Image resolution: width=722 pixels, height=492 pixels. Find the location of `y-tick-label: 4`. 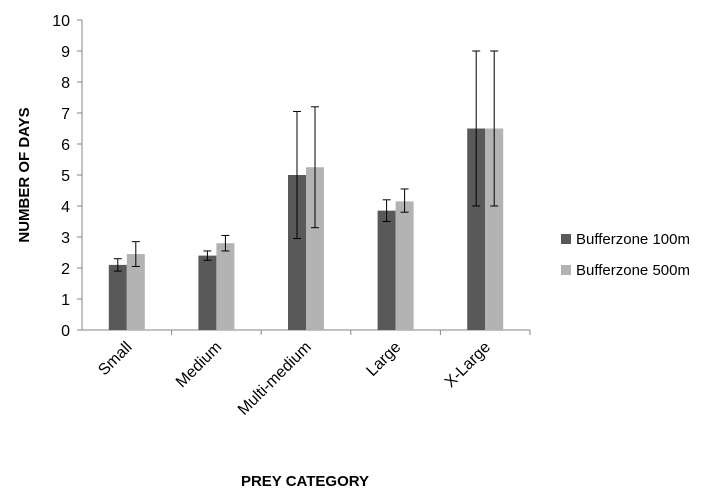

y-tick-label: 4 is located at coordinates (65, 207).